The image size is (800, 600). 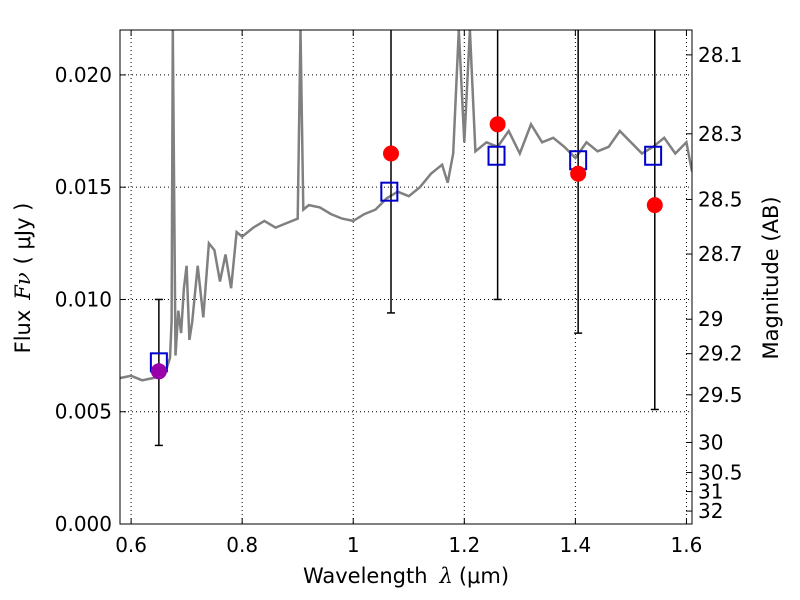 What do you see at coordinates (720, 395) in the screenshot?
I see `y2-tick-label: 29.5` at bounding box center [720, 395].